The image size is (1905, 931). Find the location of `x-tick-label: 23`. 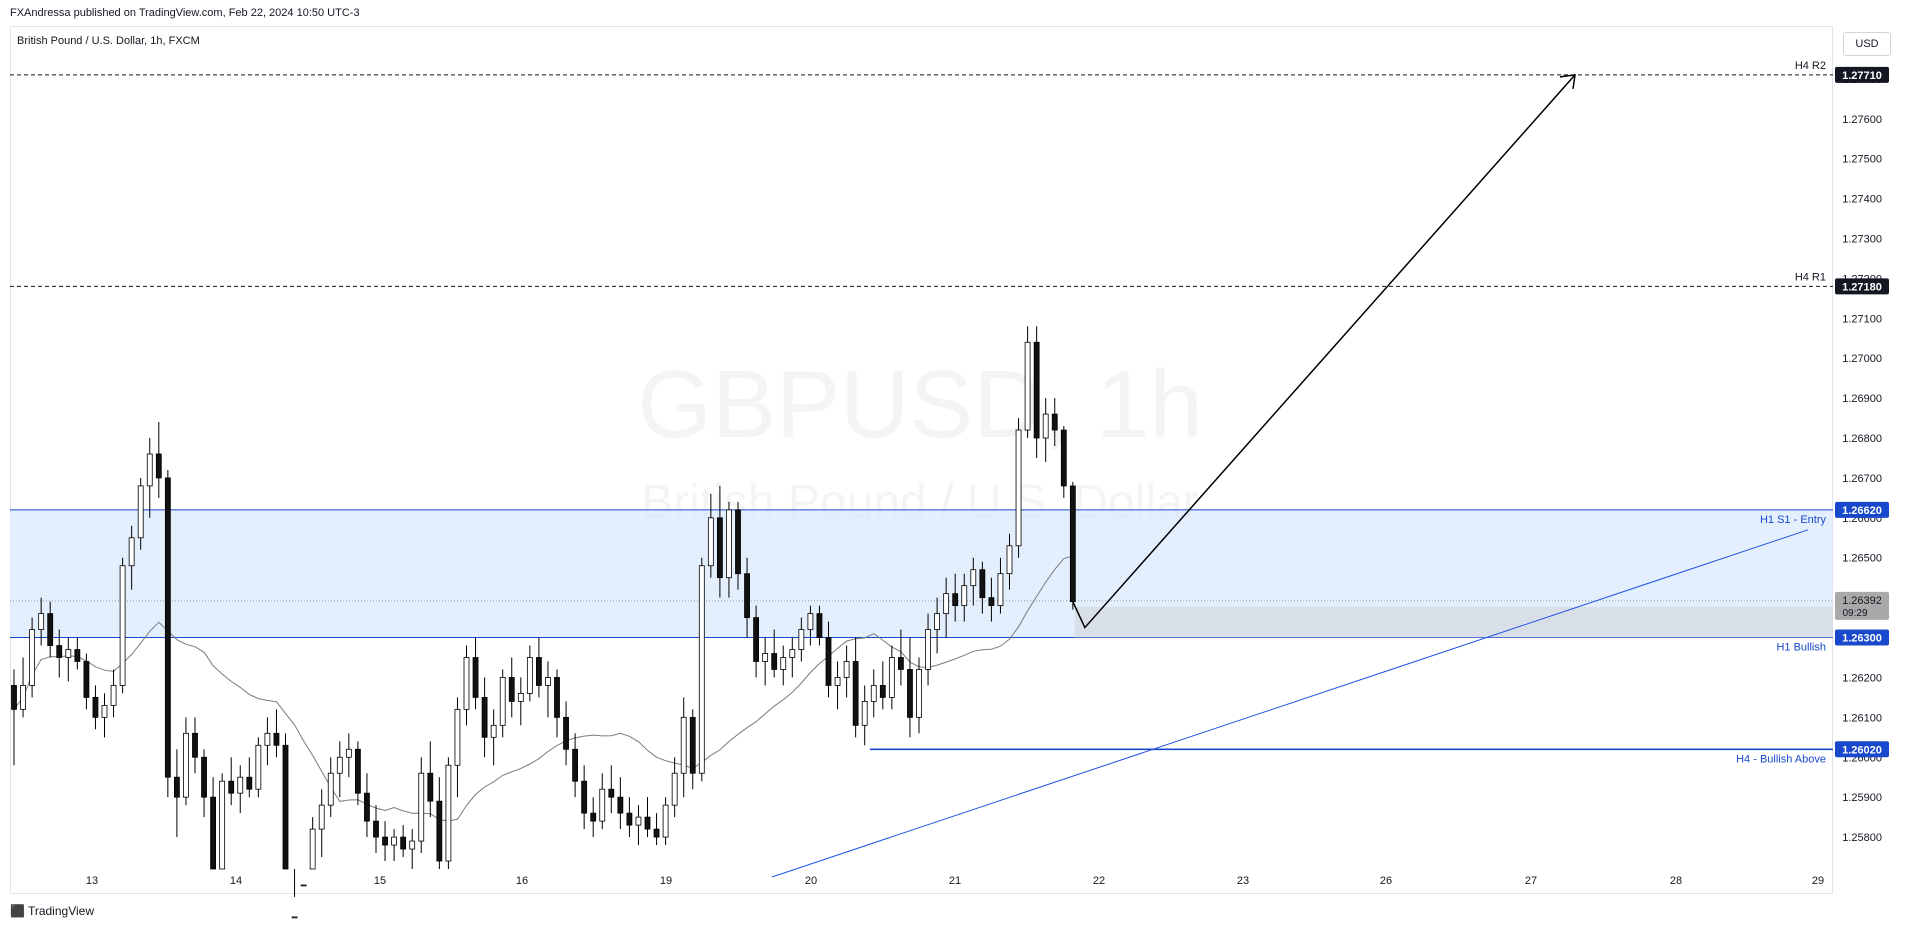

x-tick-label: 23 is located at coordinates (1243, 881).